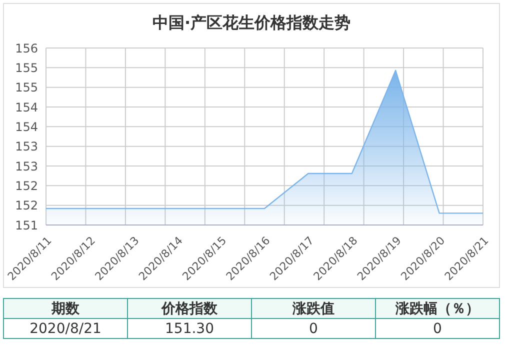  What do you see at coordinates (251, 23) in the screenshot?
I see `chart-title: 中国·产区花生价格指数走势` at bounding box center [251, 23].